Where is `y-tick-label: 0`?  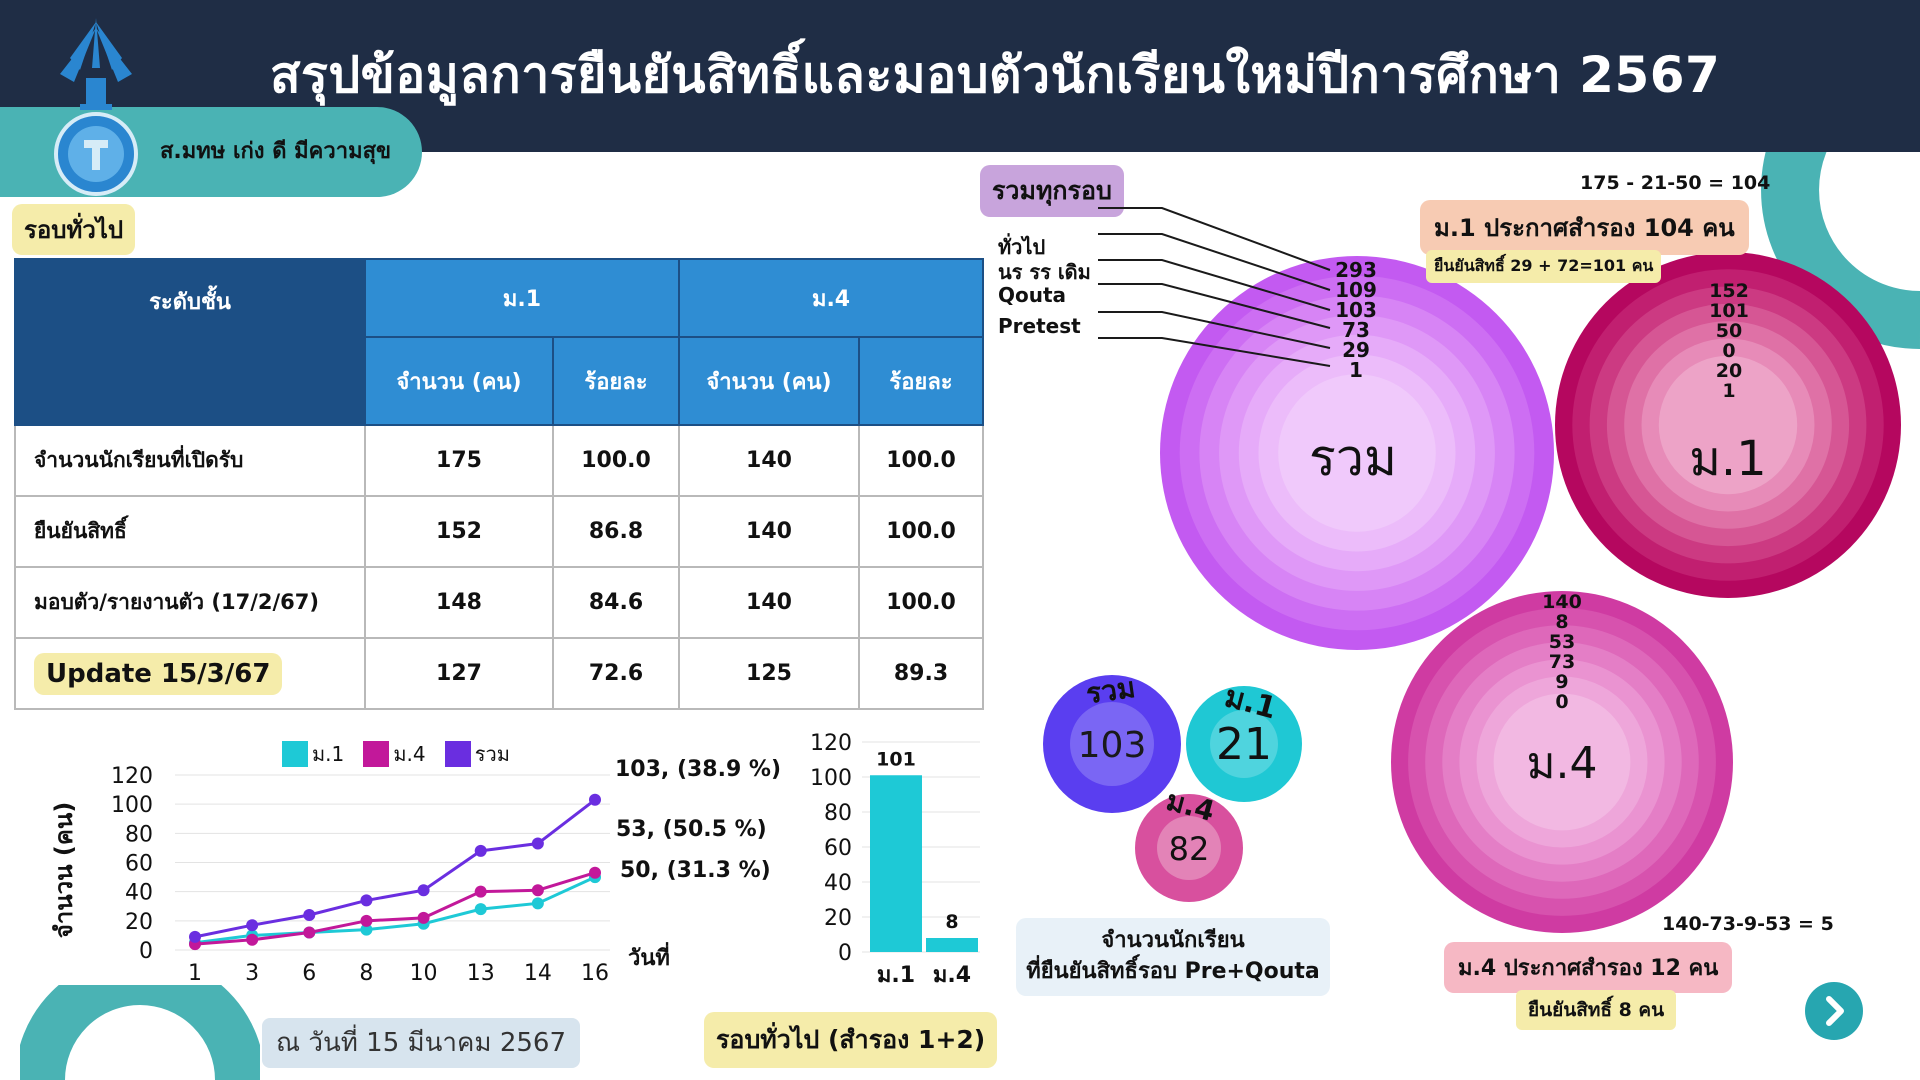
y-tick-label: 0 is located at coordinates (845, 953).